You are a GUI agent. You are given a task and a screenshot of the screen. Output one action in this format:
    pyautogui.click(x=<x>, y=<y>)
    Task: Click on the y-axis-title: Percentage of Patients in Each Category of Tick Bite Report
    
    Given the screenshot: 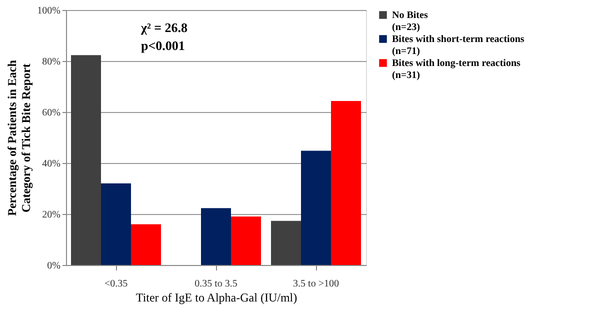 What is the action you would take?
    pyautogui.click(x=19, y=138)
    